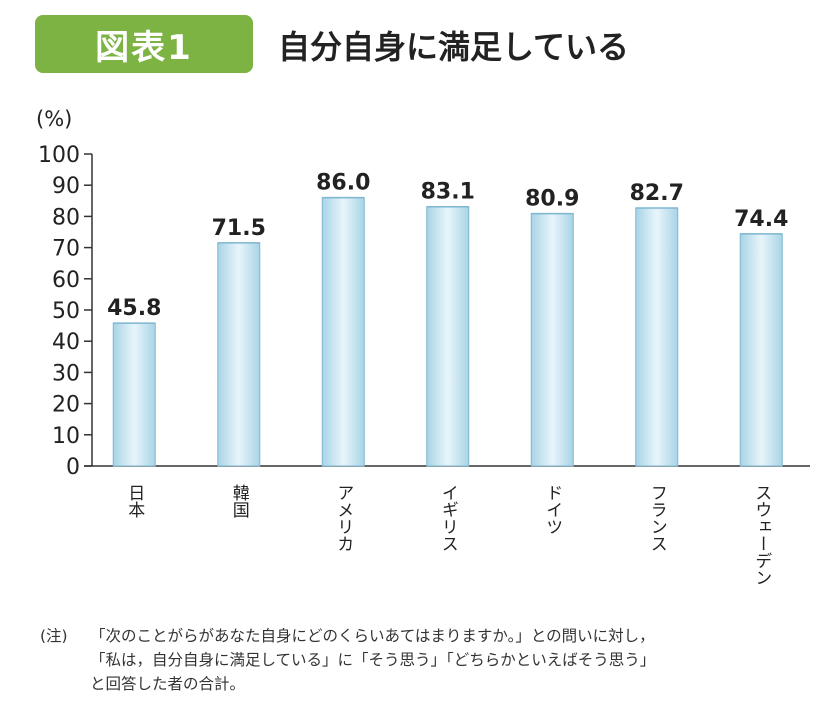 The height and width of the screenshot is (705, 840). Describe the element at coordinates (761, 219) in the screenshot. I see `data-label: 74.4` at that location.